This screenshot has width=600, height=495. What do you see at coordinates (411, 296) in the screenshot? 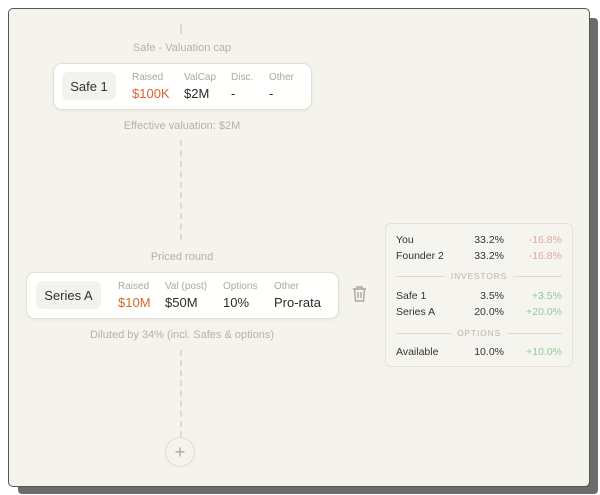
I see `holder-name: Safe 1` at bounding box center [411, 296].